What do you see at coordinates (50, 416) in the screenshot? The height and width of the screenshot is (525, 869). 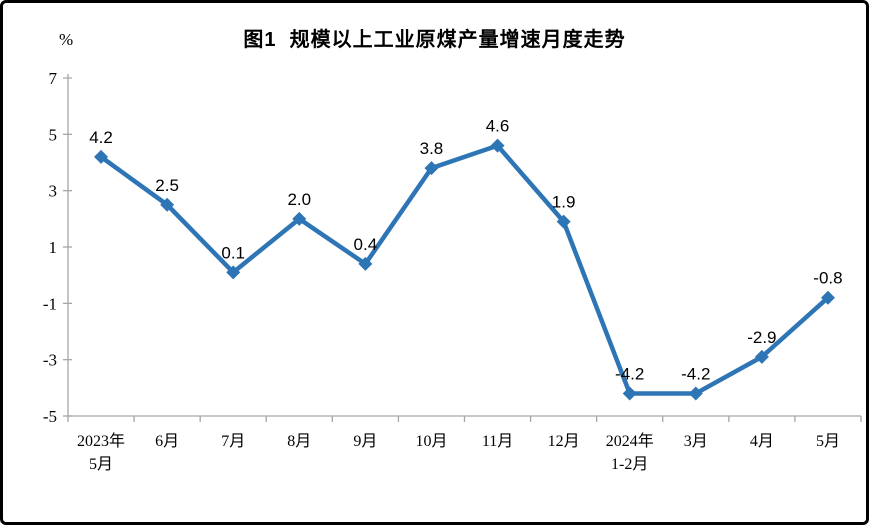 I see `y-tick-label: -5` at bounding box center [50, 416].